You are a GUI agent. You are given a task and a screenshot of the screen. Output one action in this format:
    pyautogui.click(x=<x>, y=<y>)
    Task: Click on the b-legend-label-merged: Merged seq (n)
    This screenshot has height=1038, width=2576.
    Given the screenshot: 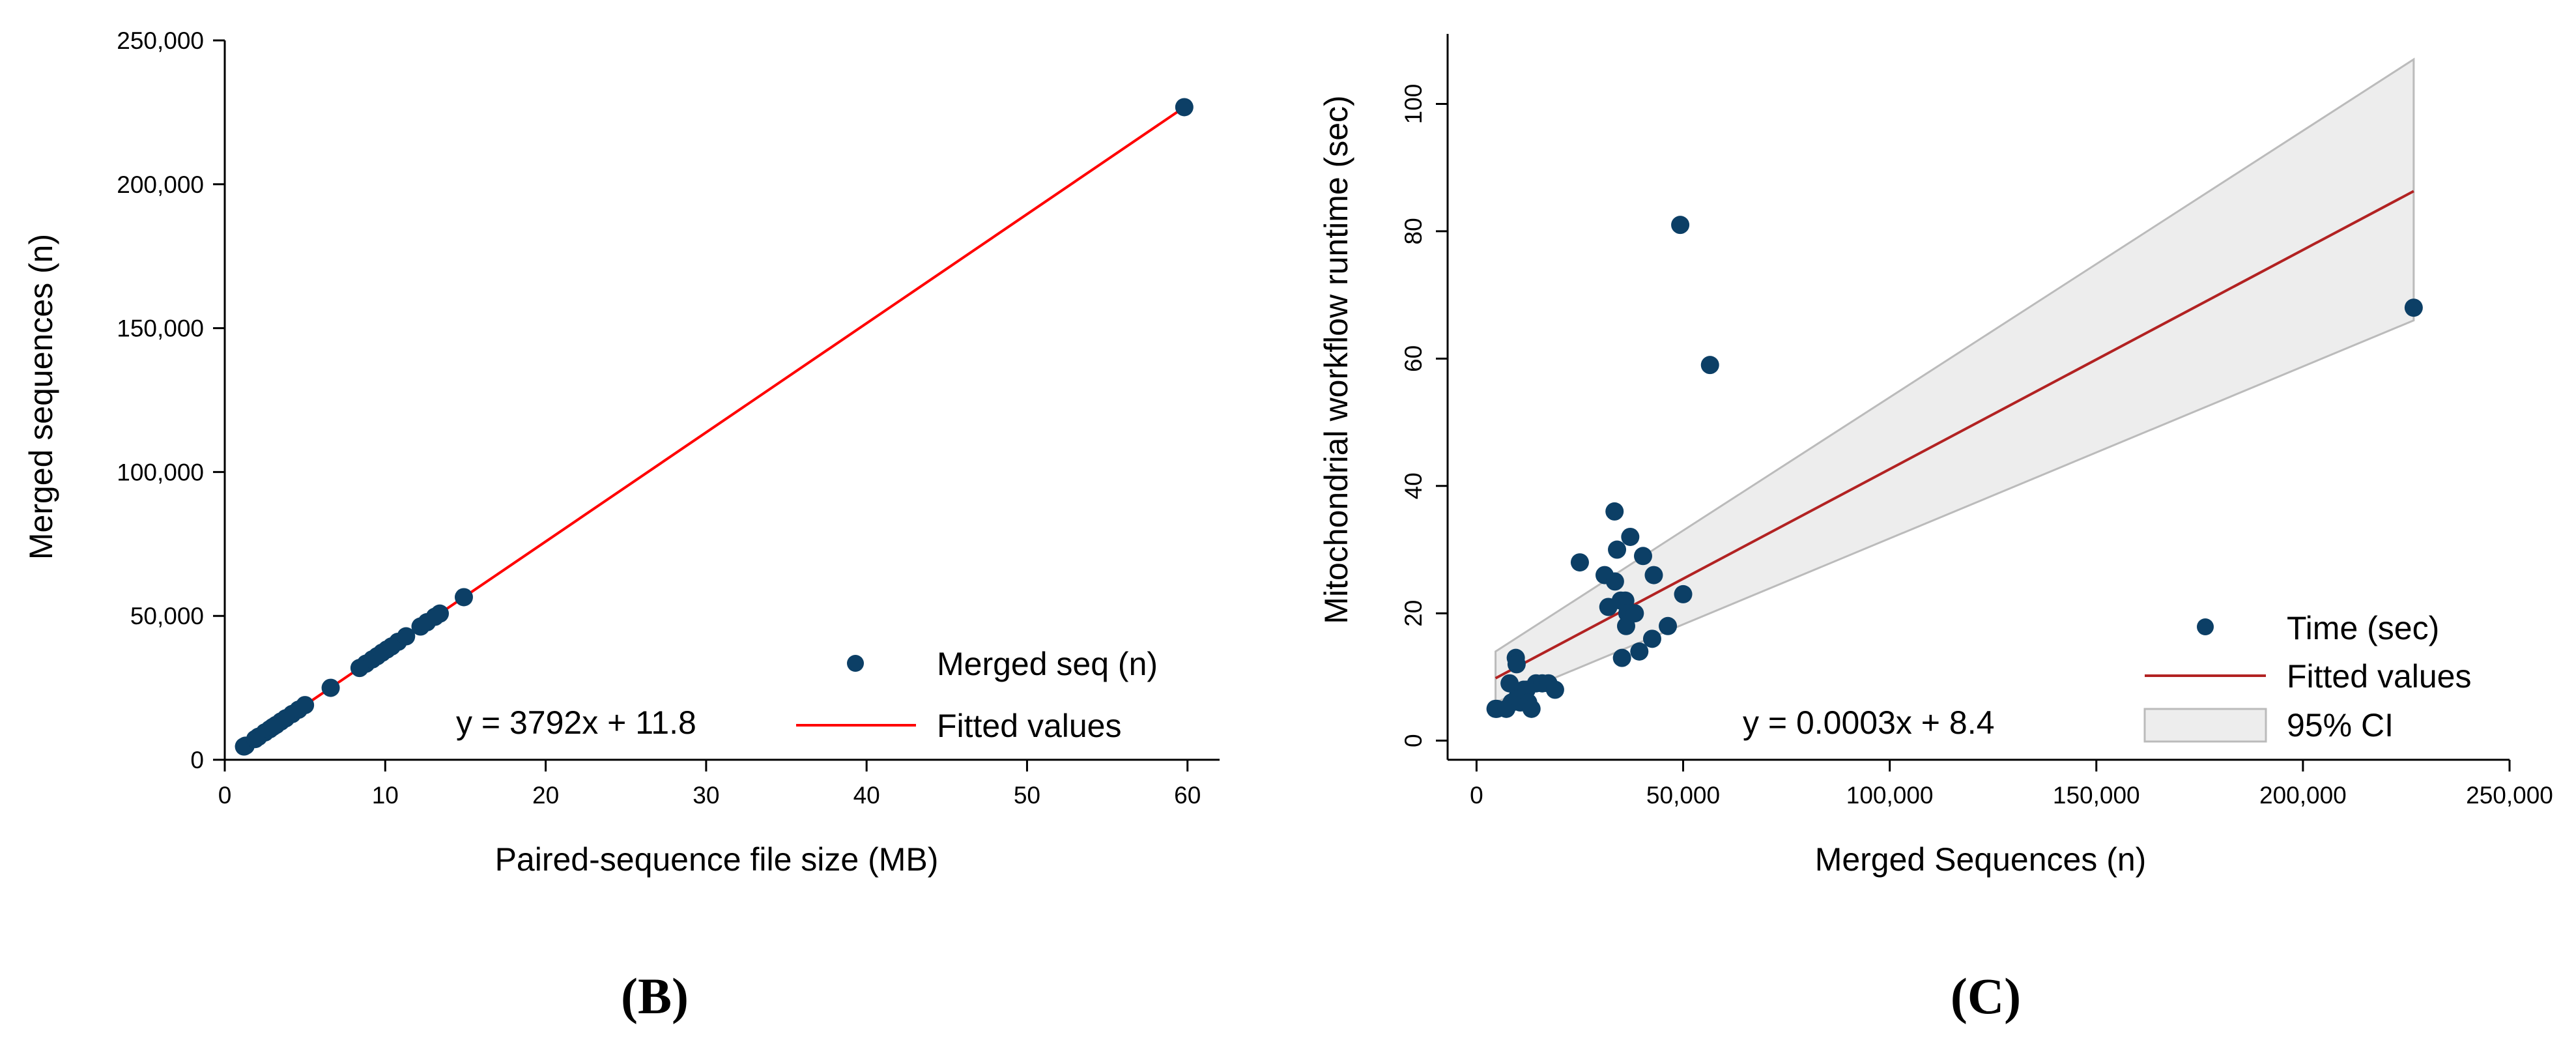 What is the action you would take?
    pyautogui.click(x=1047, y=664)
    